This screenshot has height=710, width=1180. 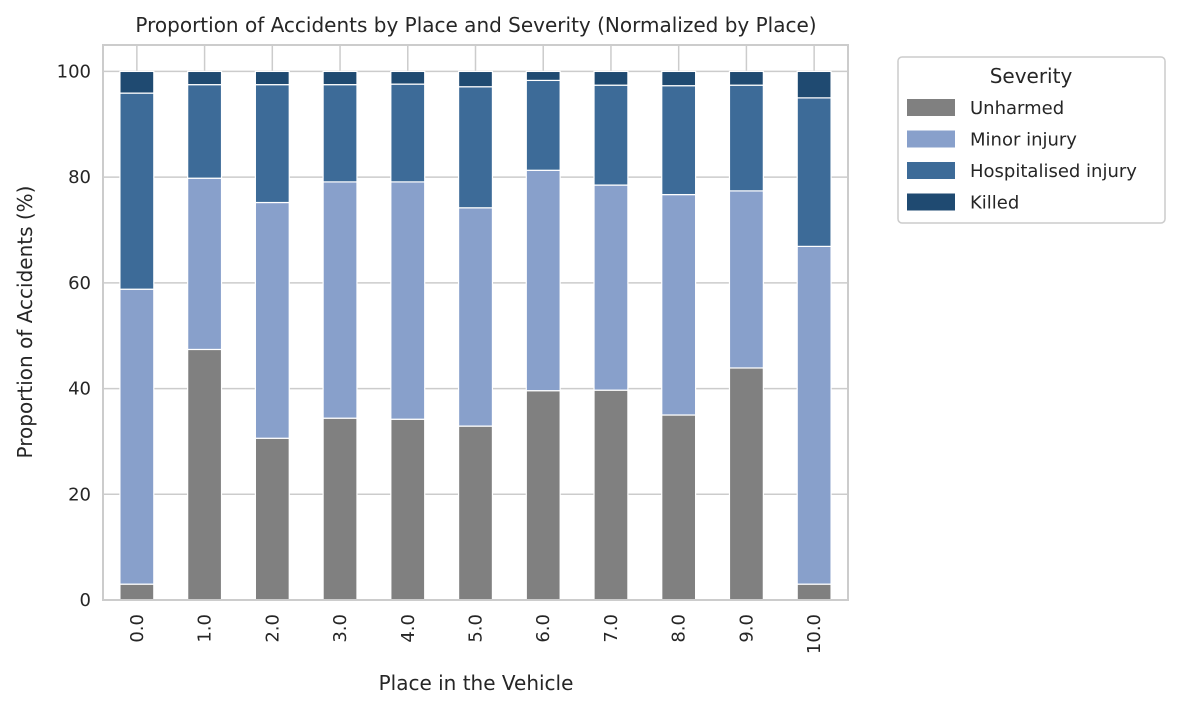 What do you see at coordinates (74, 71) in the screenshot?
I see `y-tick-label: 100` at bounding box center [74, 71].